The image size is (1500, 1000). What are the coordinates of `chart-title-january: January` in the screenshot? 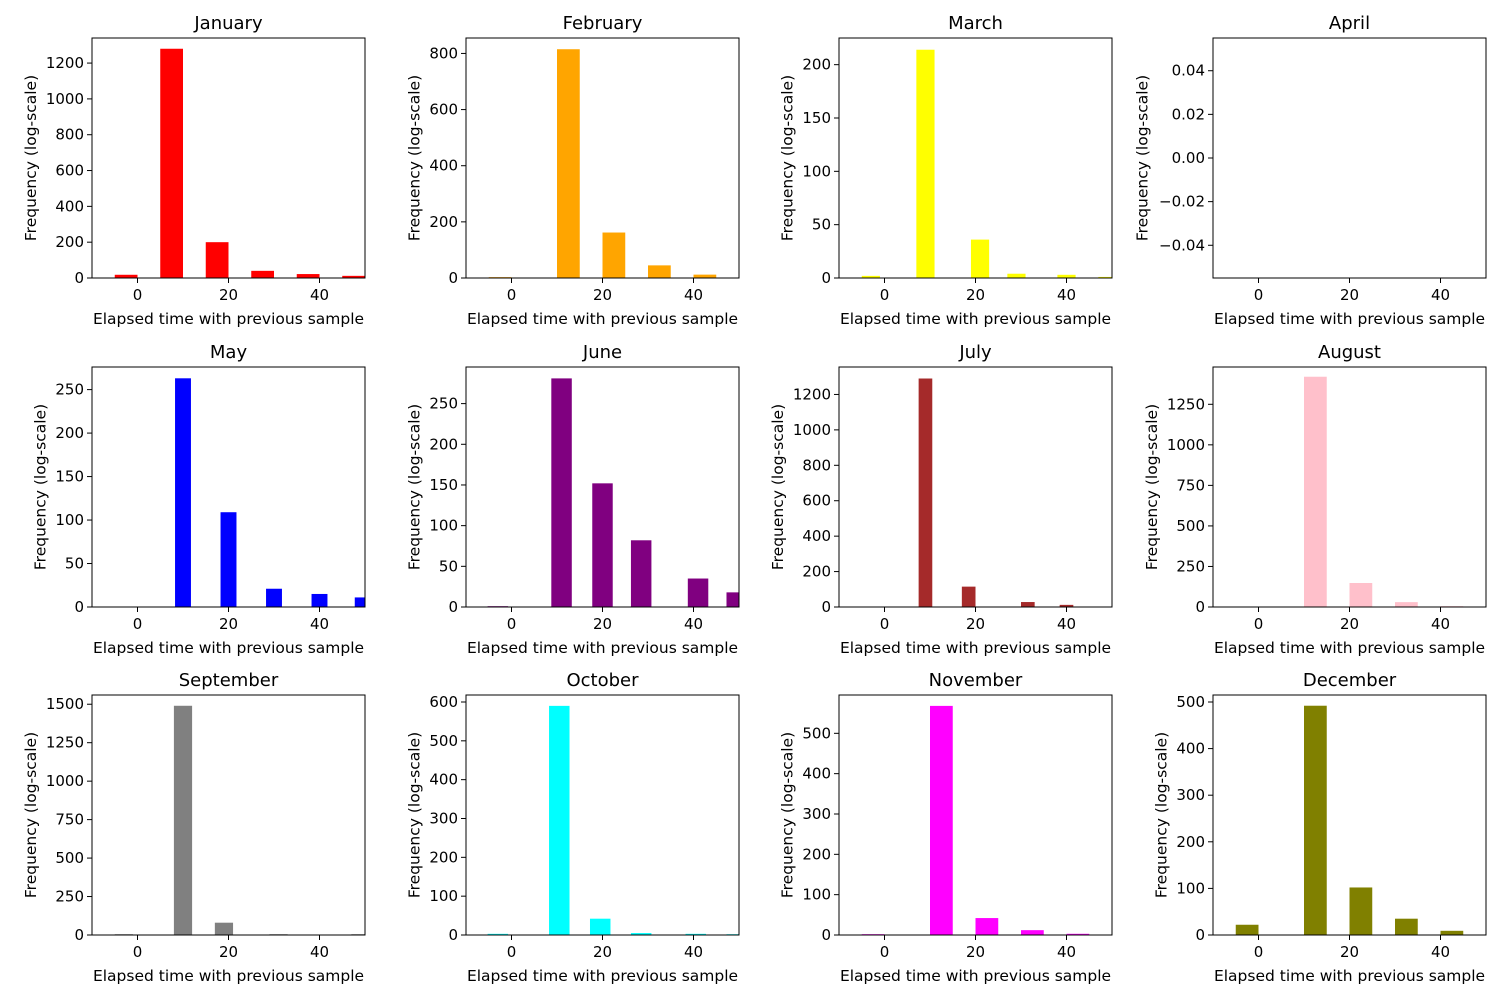 It's located at (228, 23).